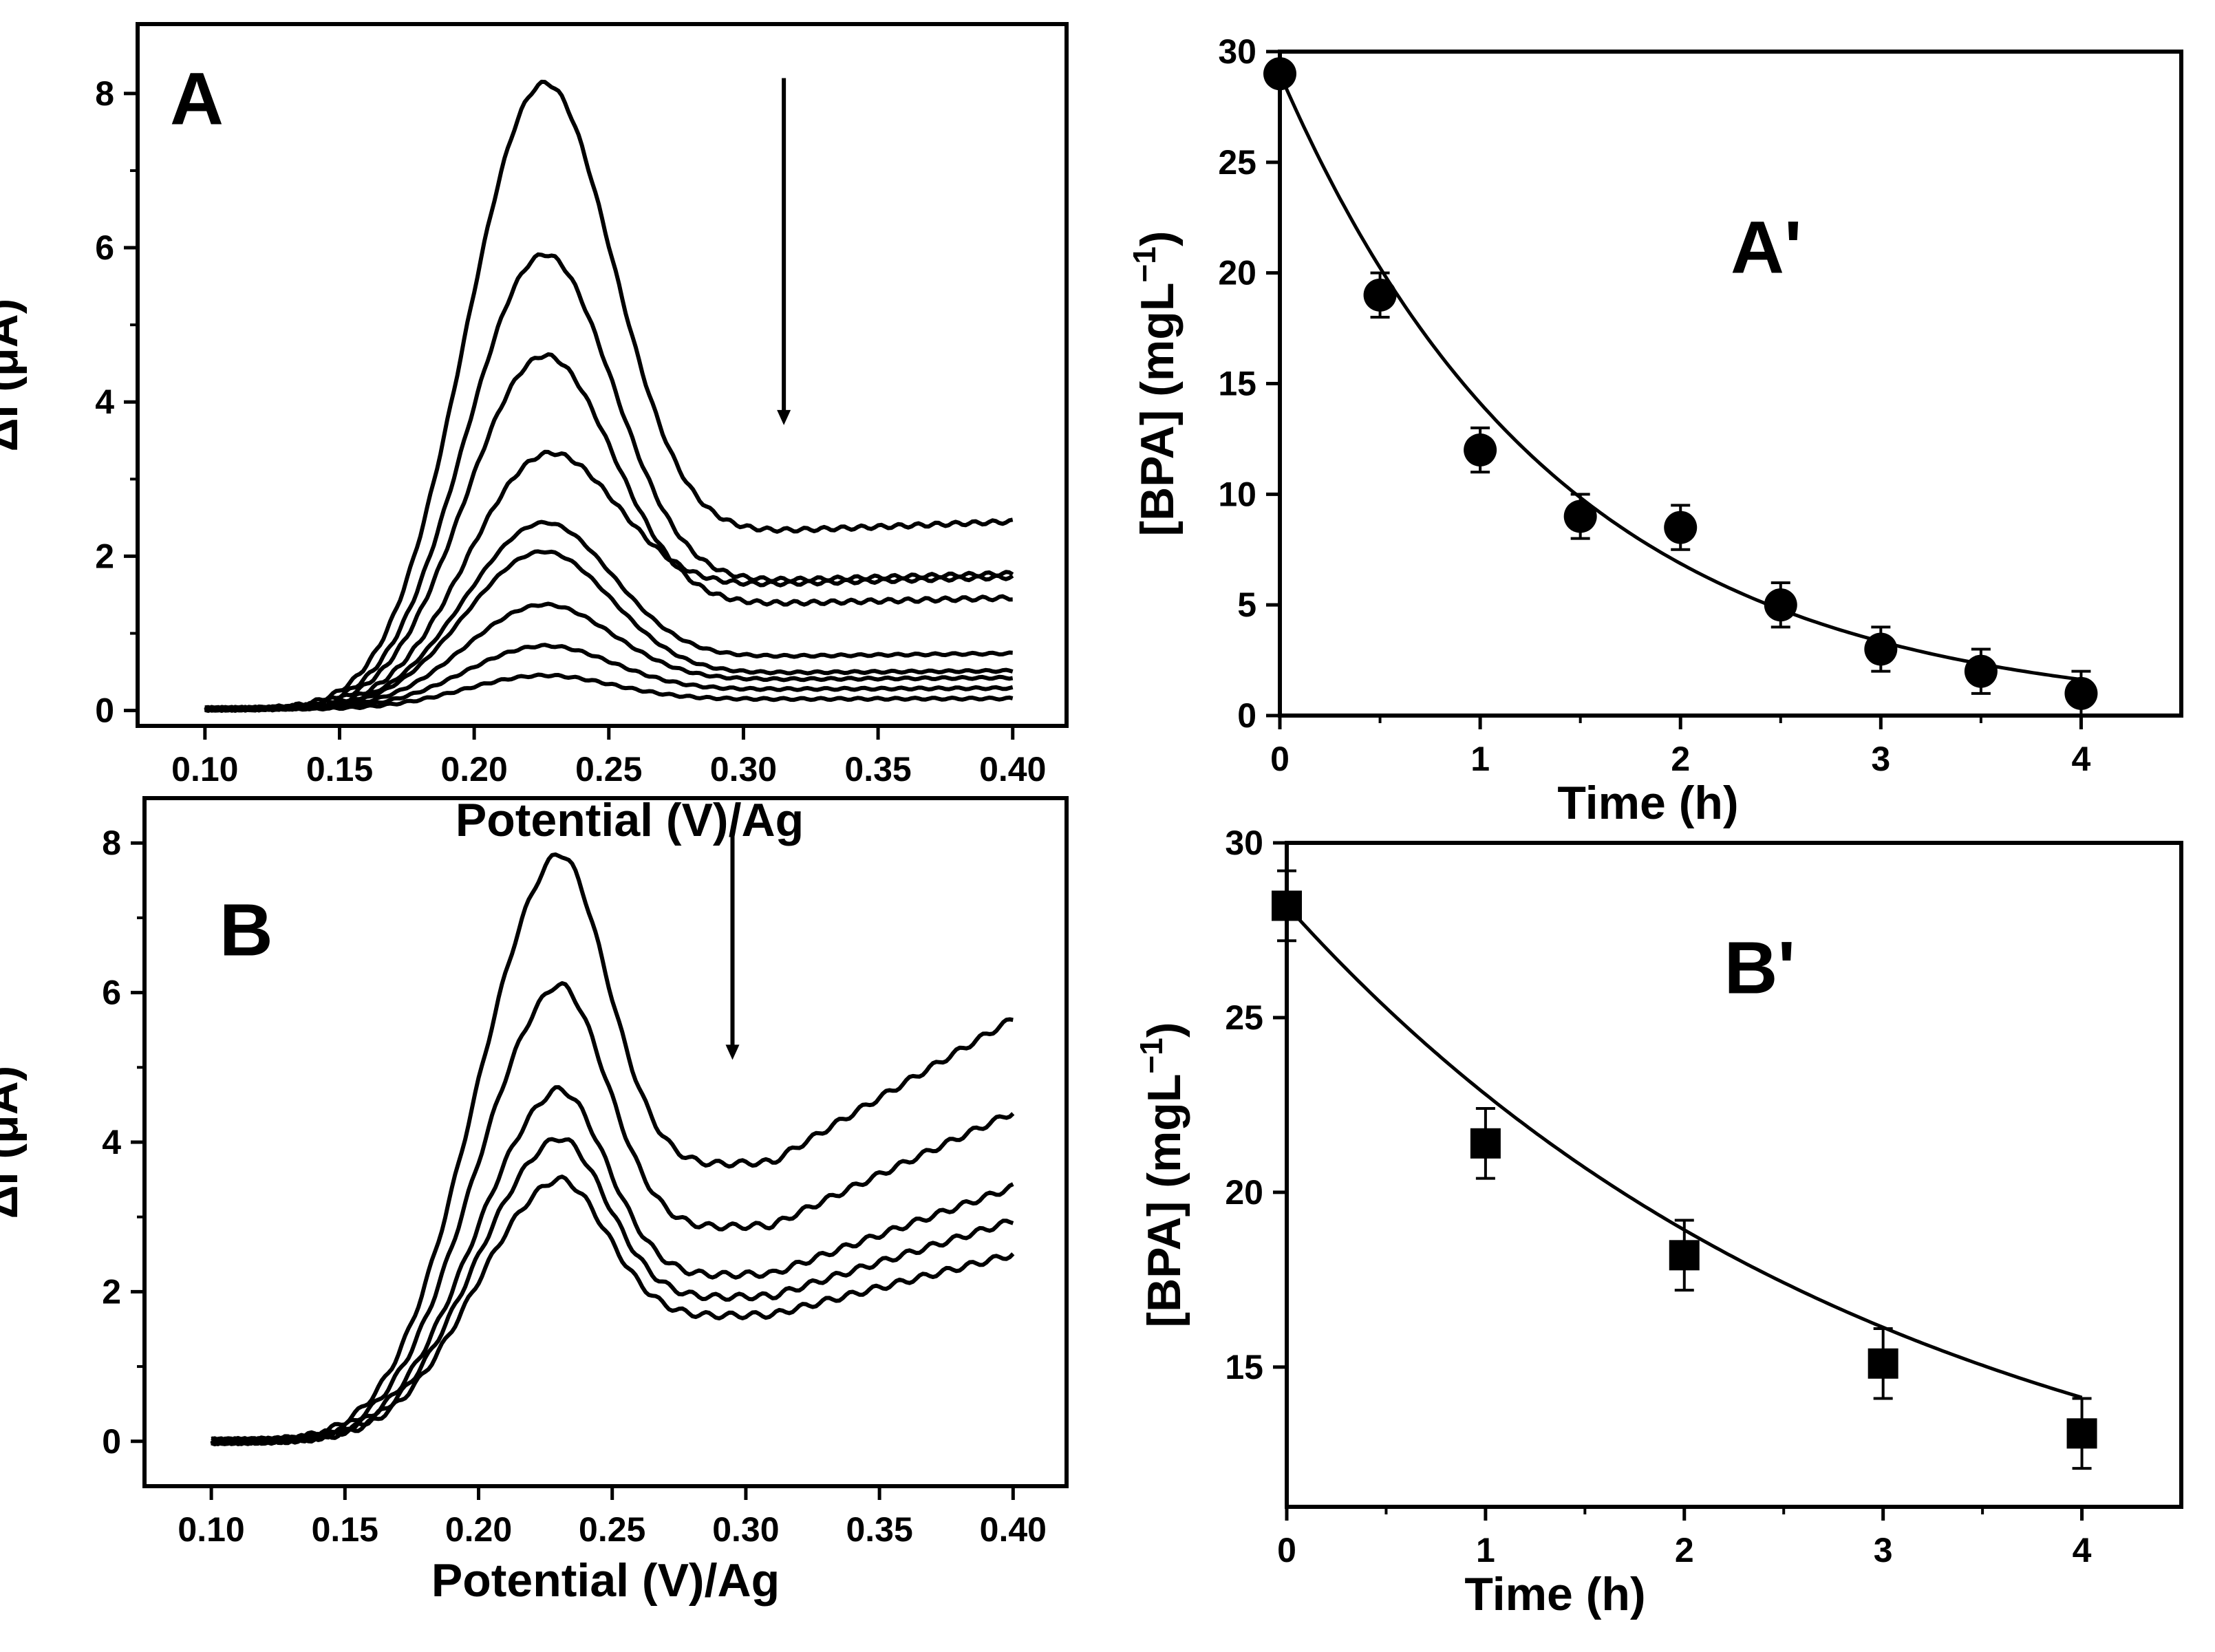 The image size is (2215, 1652). What do you see at coordinates (112, 993) in the screenshot?
I see `y-tick-label: 6` at bounding box center [112, 993].